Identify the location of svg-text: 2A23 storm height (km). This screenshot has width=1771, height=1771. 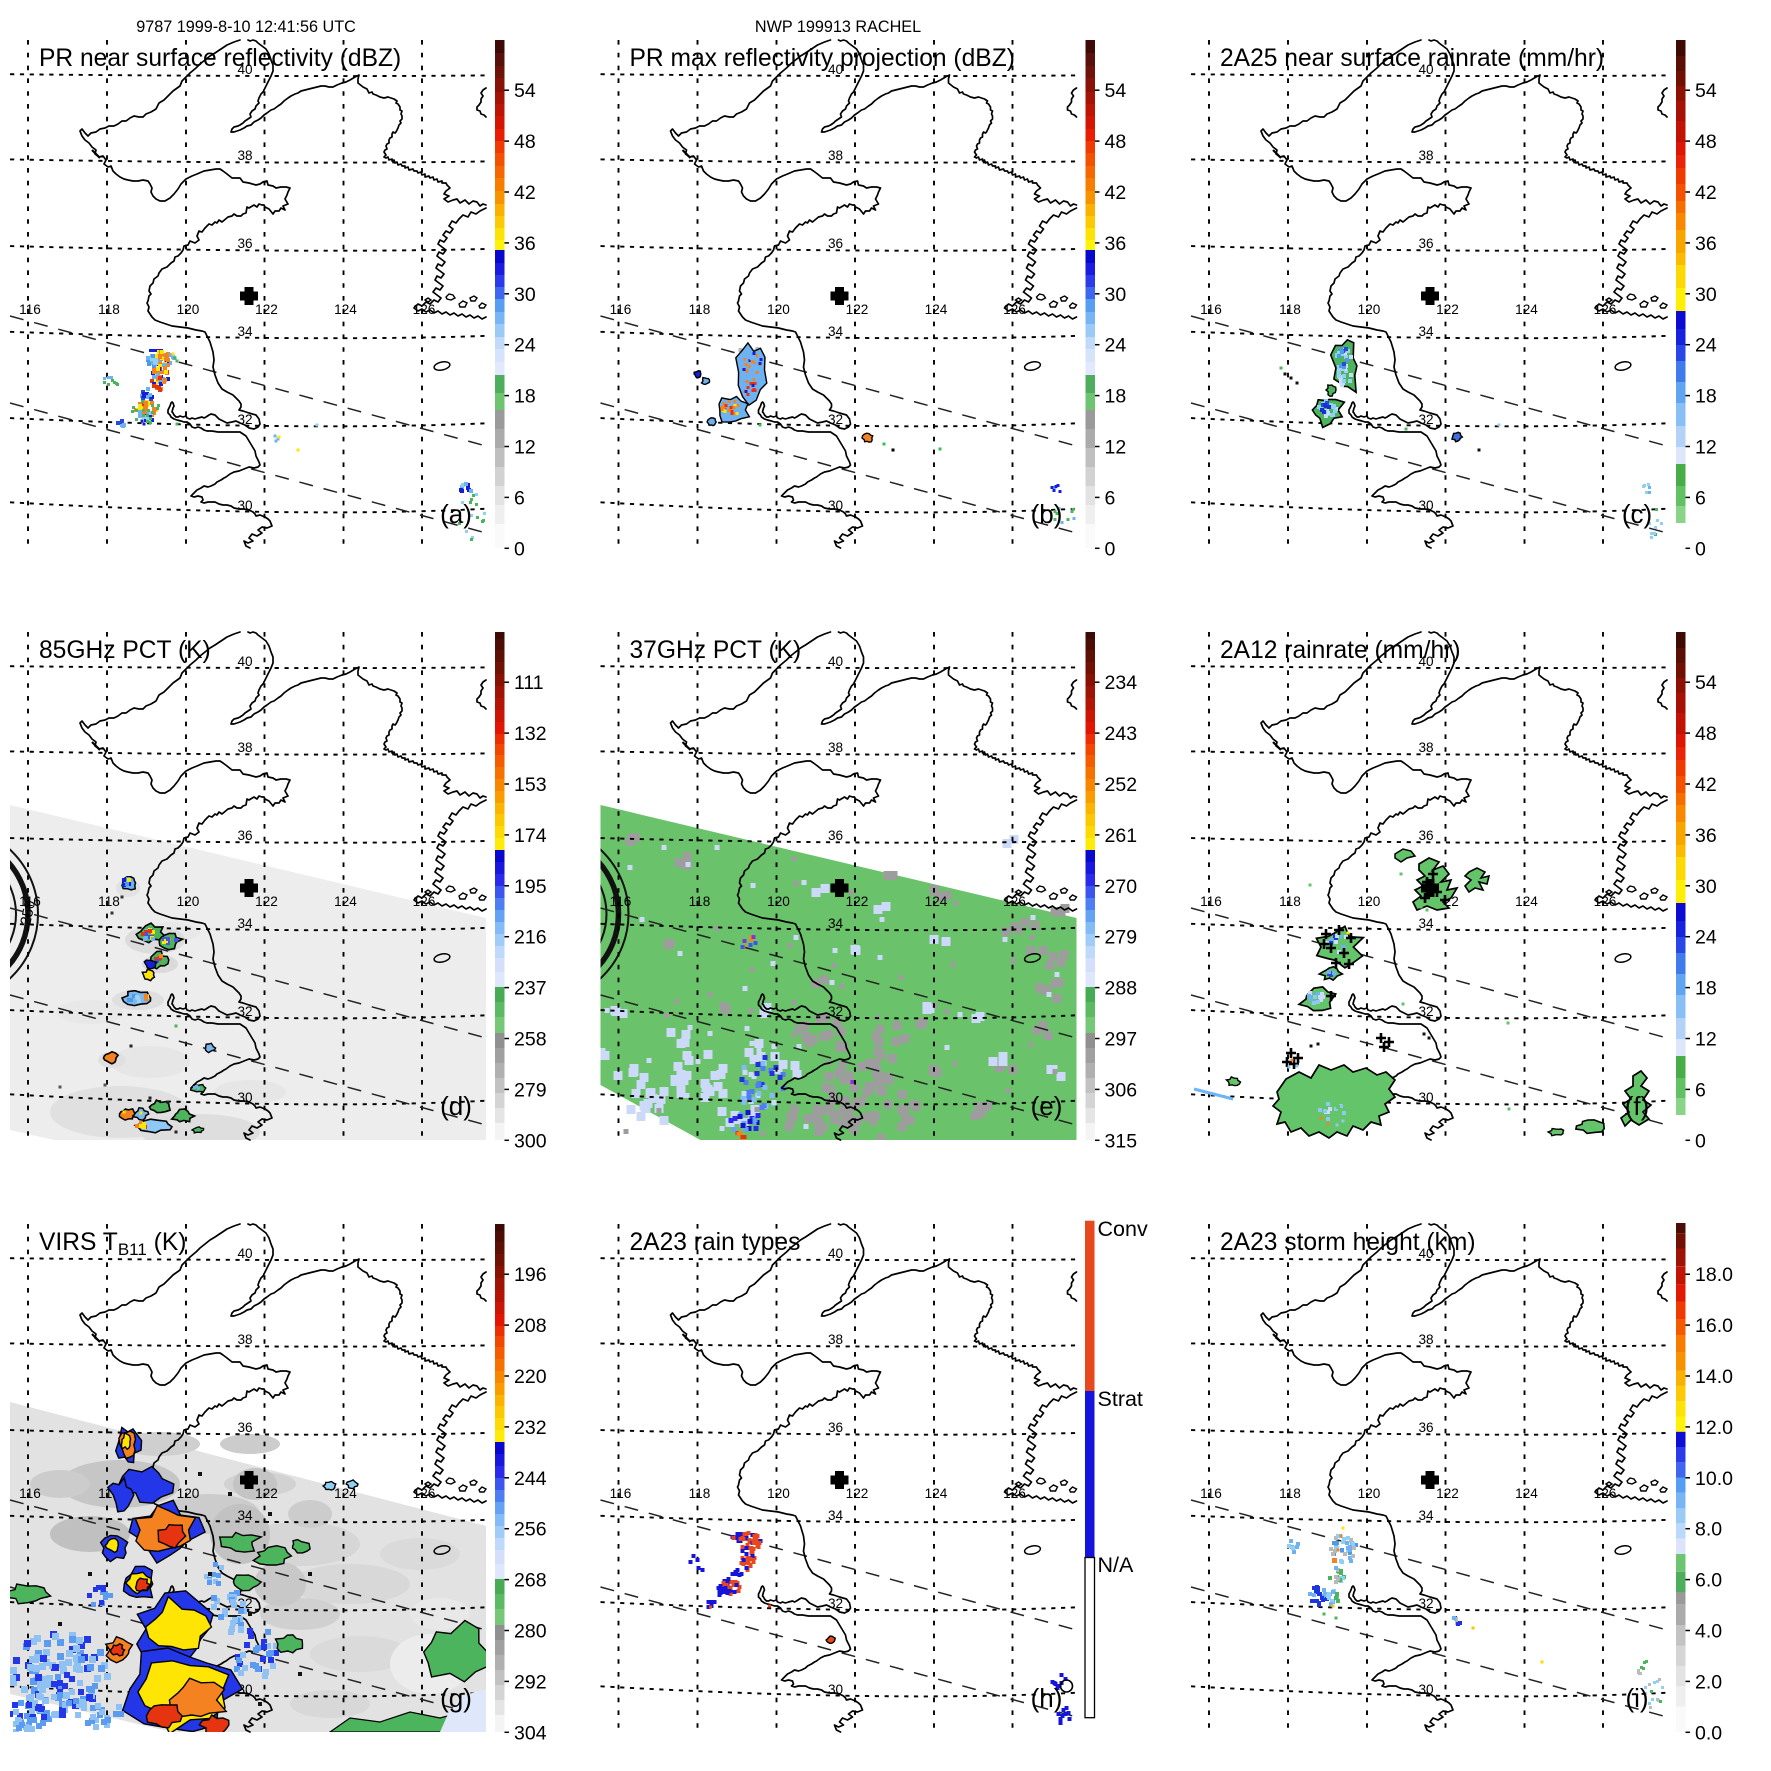
(1348, 1242).